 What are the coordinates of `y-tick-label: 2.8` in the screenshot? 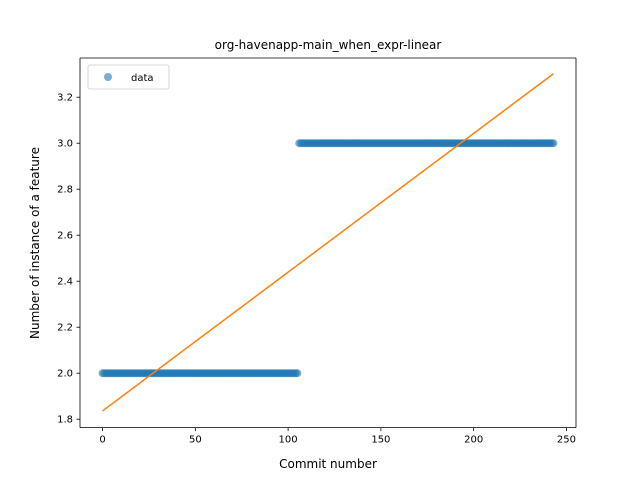 It's located at (65, 190).